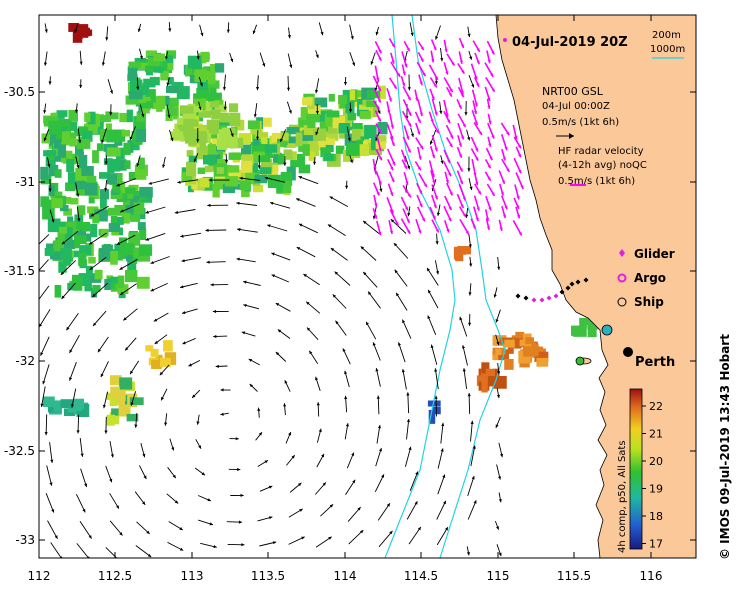 The height and width of the screenshot is (592, 739). What do you see at coordinates (667, 49) in the screenshot?
I see `legend-1000m: 1000m` at bounding box center [667, 49].